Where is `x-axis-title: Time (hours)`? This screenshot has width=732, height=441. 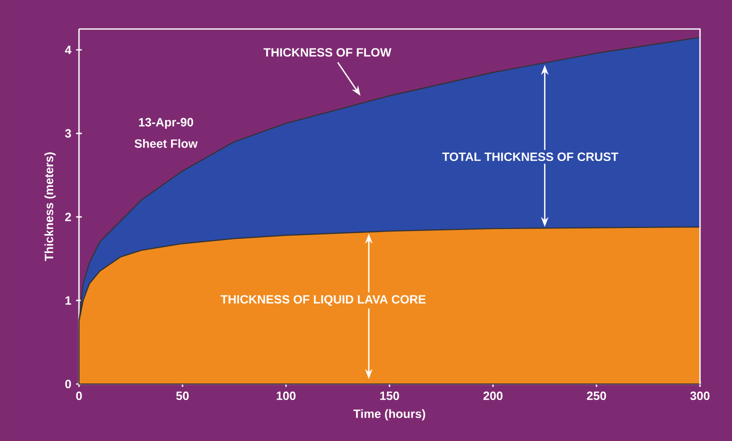 x-axis-title: Time (hours) is located at coordinates (389, 414).